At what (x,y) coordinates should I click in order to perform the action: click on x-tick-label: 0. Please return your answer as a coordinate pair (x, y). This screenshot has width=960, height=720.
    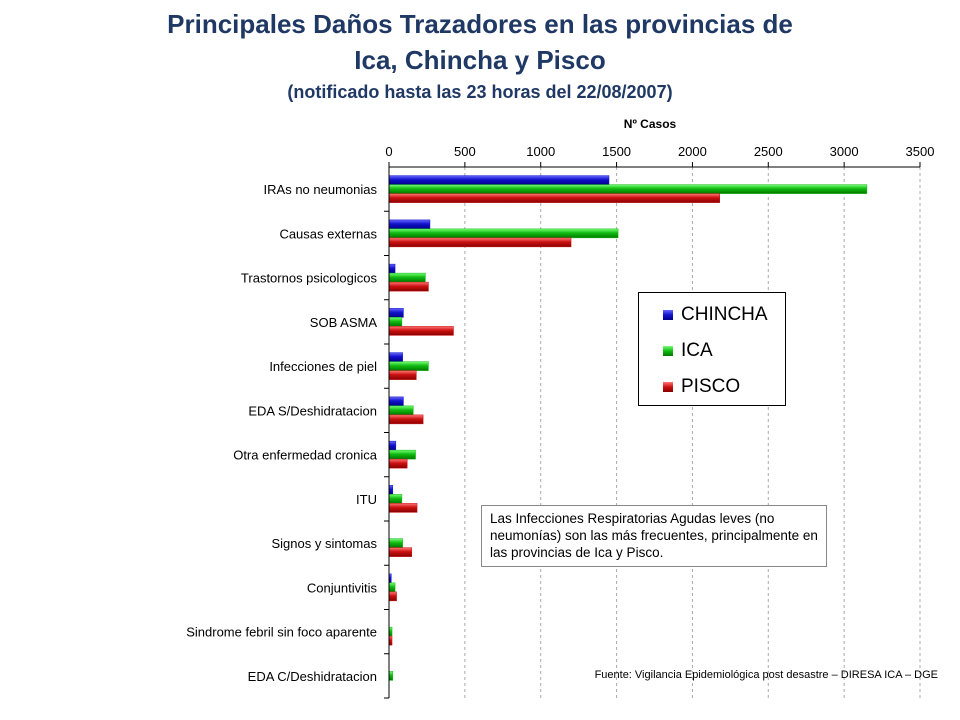
    Looking at the image, I should click on (388, 151).